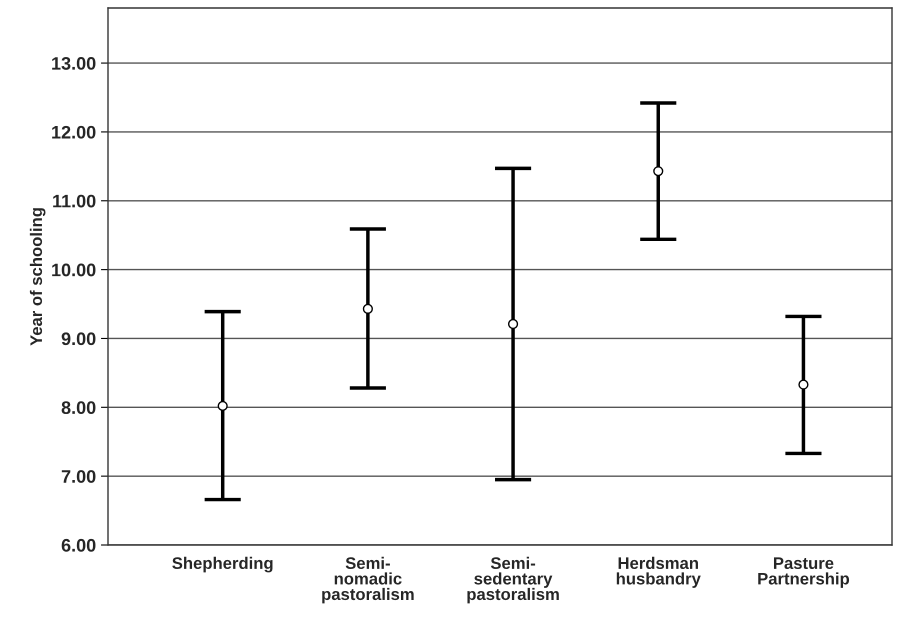 This screenshot has height=633, width=904. Describe the element at coordinates (513, 580) in the screenshot. I see `x-tick-label: Semi- sedentary pastoralism` at that location.